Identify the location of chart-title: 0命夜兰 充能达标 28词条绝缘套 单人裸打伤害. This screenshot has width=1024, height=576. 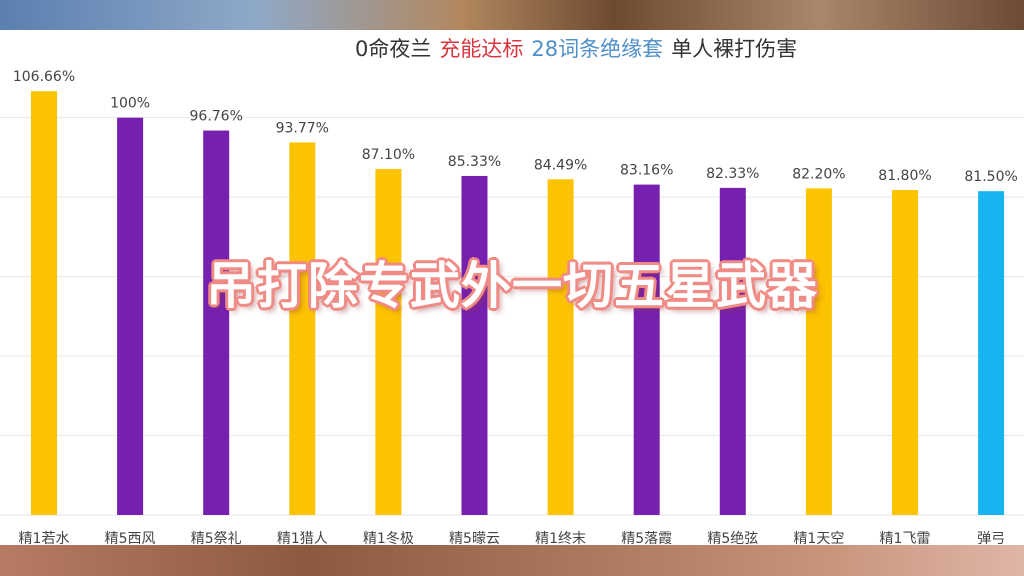
(665, 50).